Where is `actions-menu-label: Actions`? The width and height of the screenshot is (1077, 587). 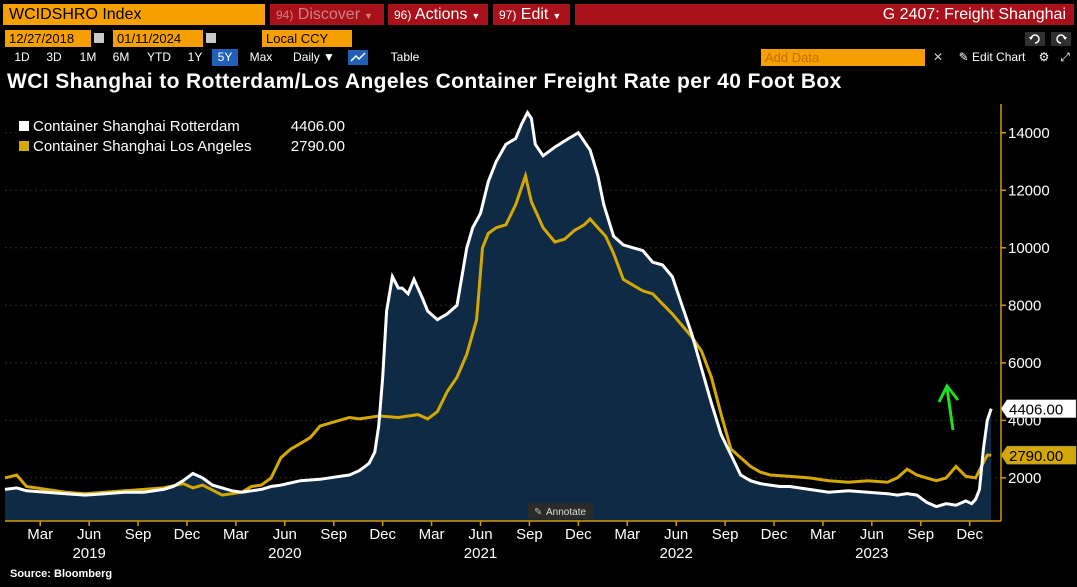 actions-menu-label: Actions is located at coordinates (441, 14).